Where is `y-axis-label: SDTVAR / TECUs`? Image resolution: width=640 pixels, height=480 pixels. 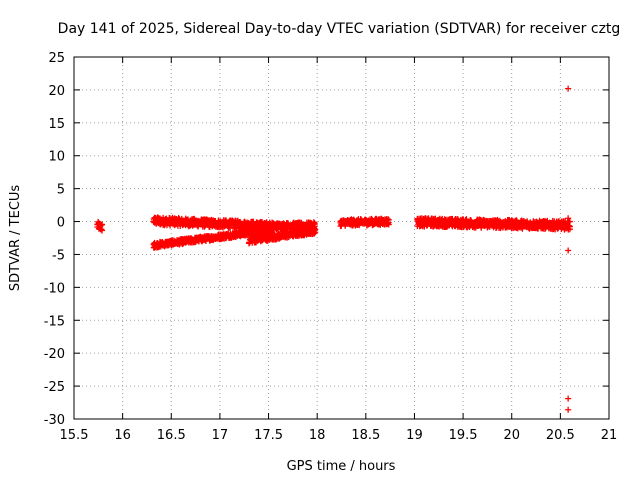 y-axis-label: SDTVAR / TECUs is located at coordinates (15, 238).